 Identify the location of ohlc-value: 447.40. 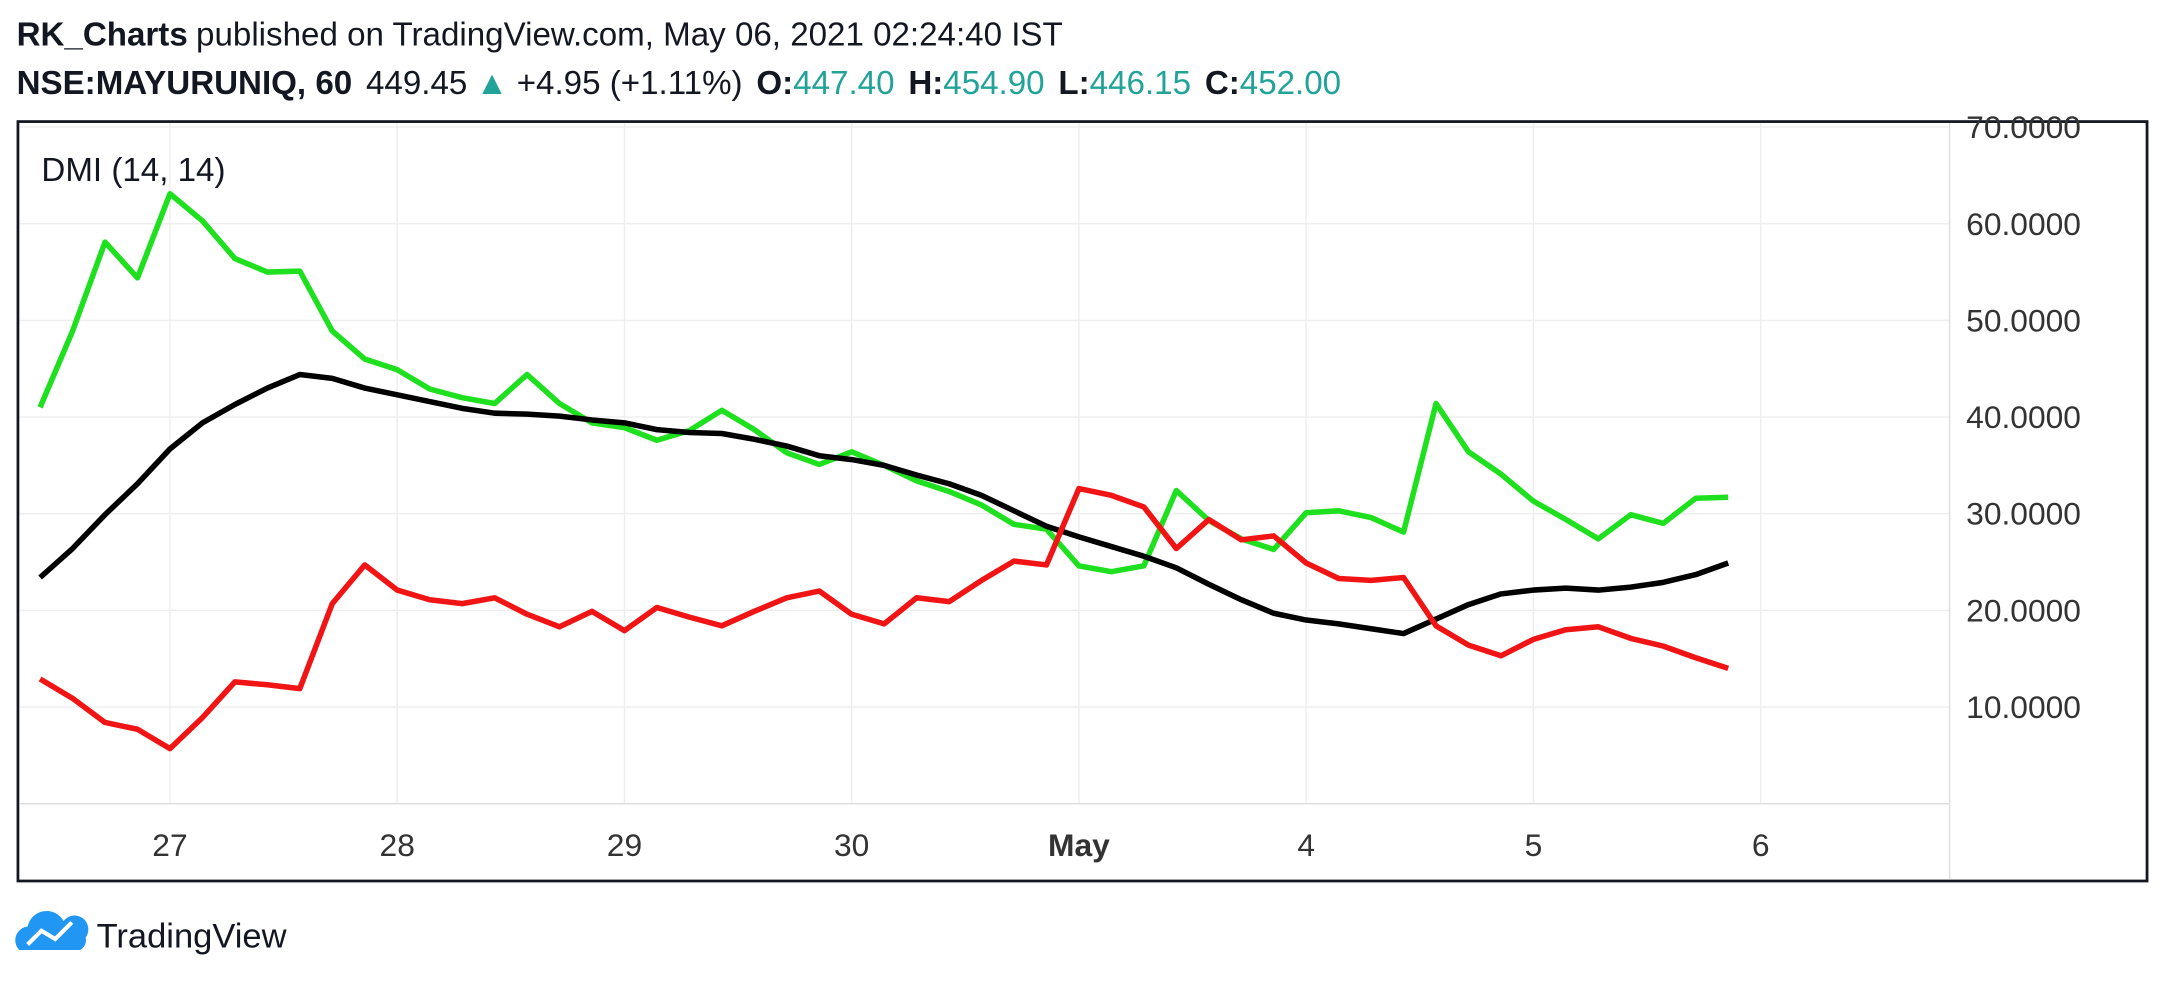
(843, 83).